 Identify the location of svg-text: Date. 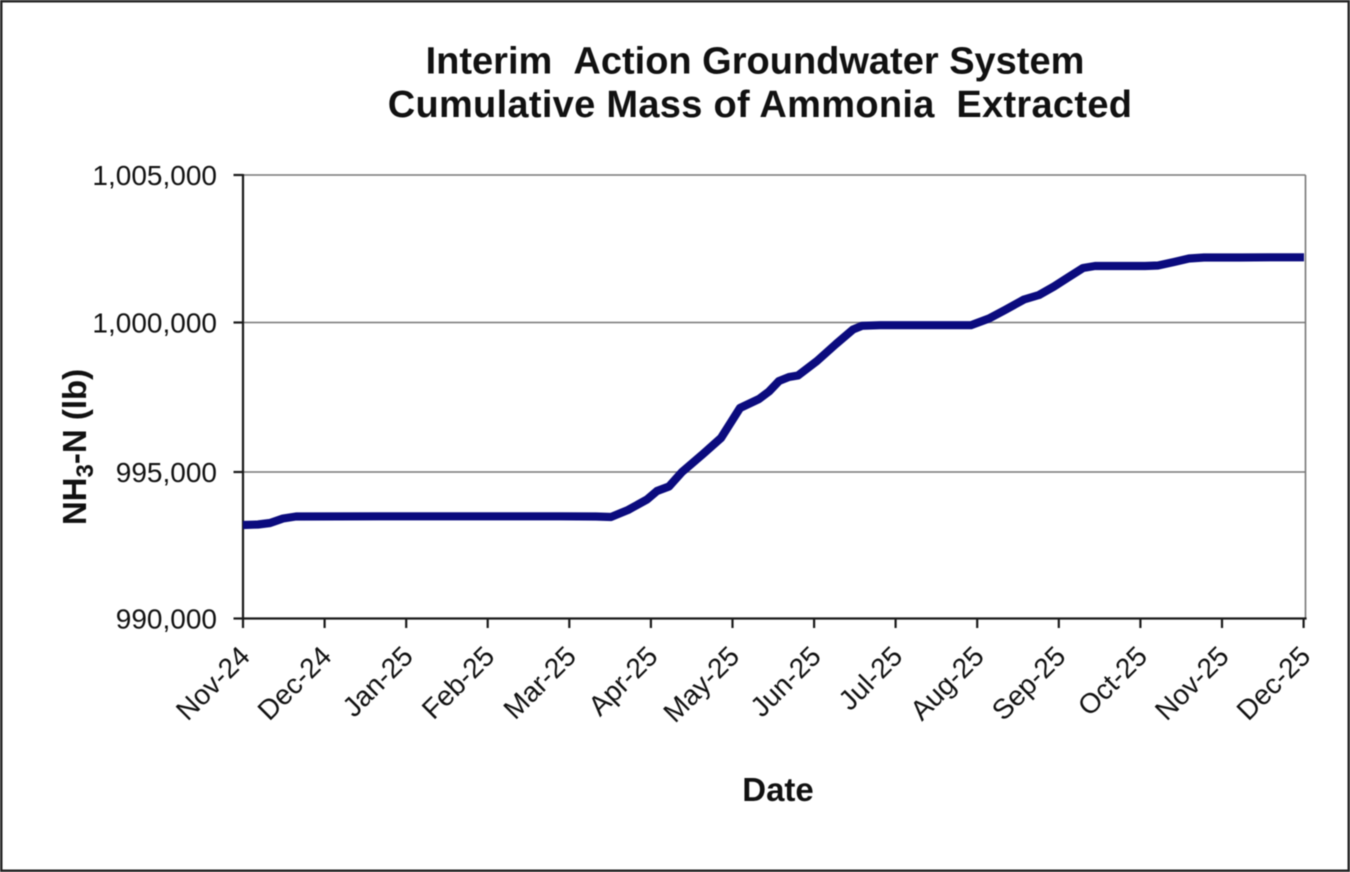
(778, 789).